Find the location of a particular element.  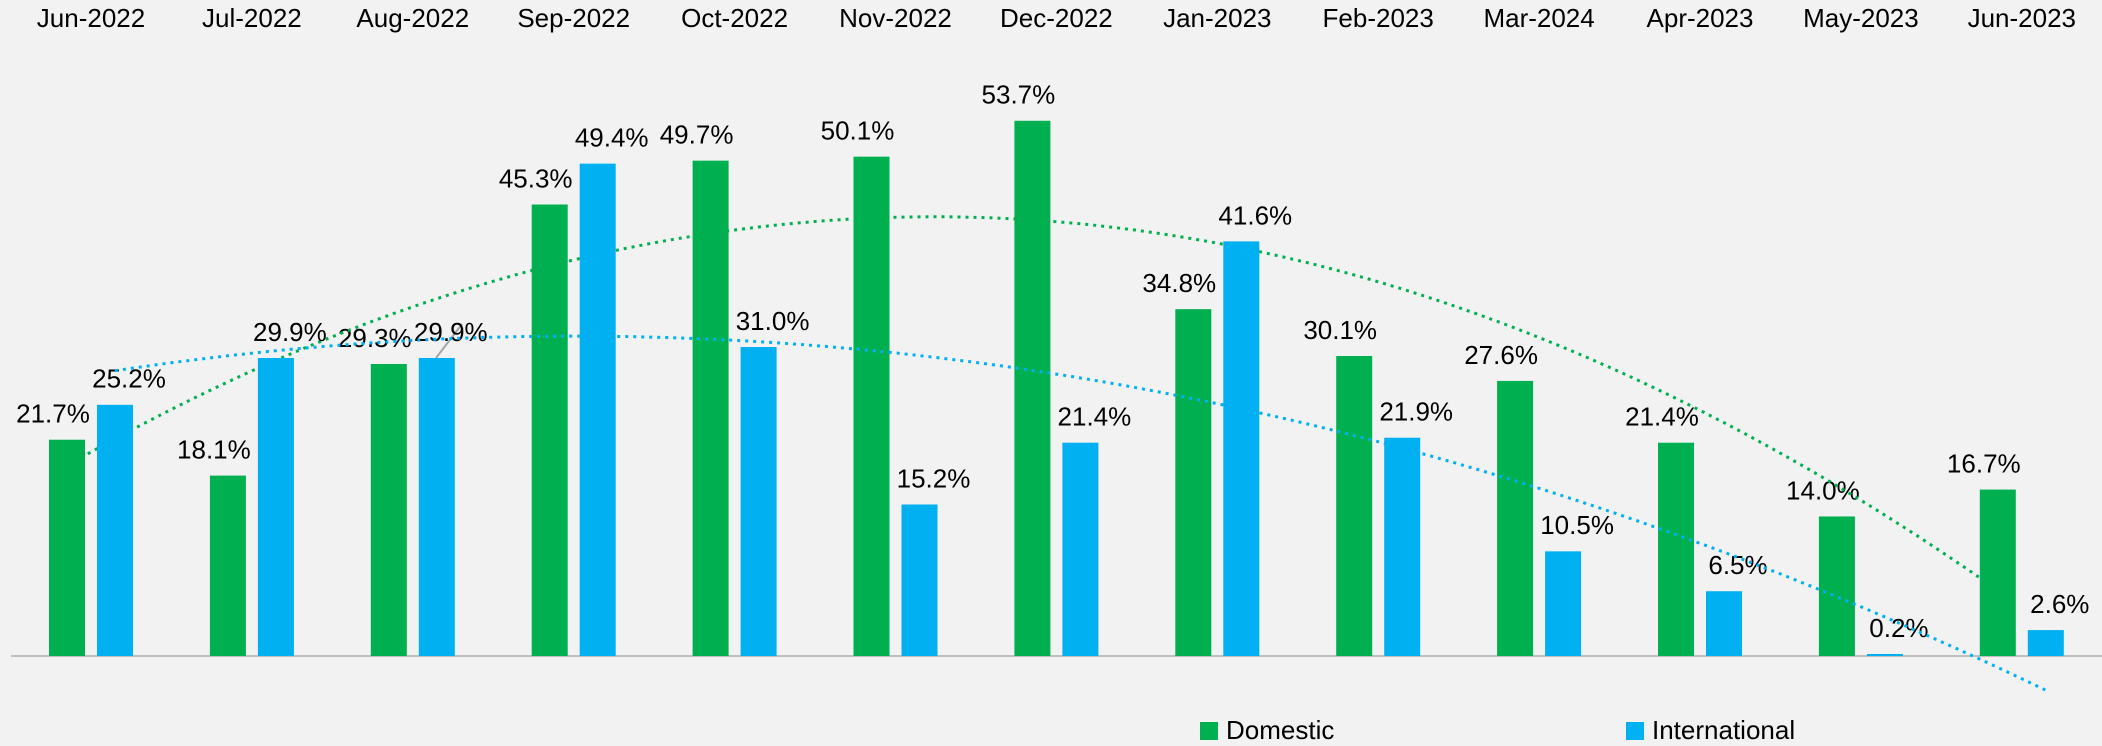

x-tick-label: Jan-2023 is located at coordinates (1217, 18).